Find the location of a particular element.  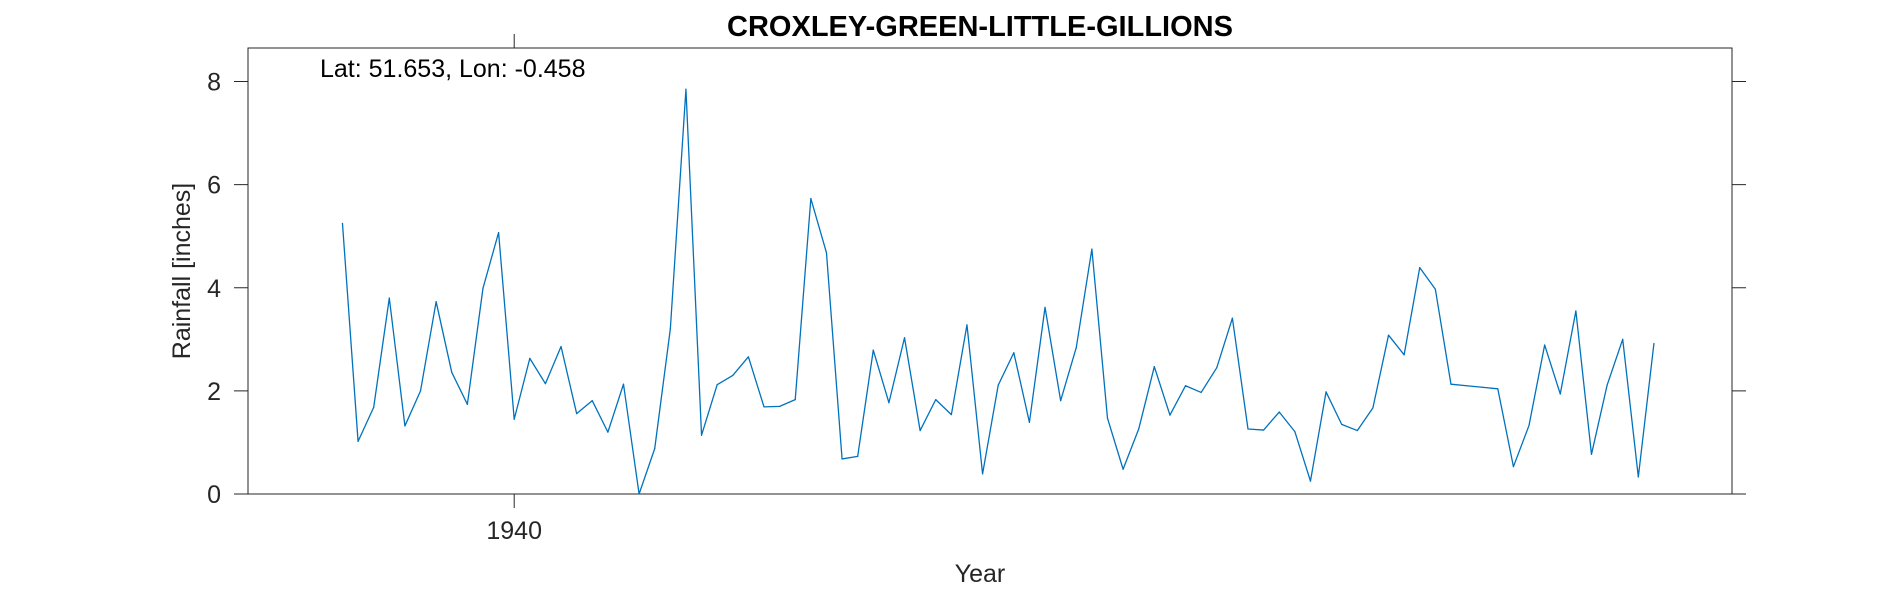

location-annotation: Lat: 51.653, Lon: -0.458 is located at coordinates (453, 69).